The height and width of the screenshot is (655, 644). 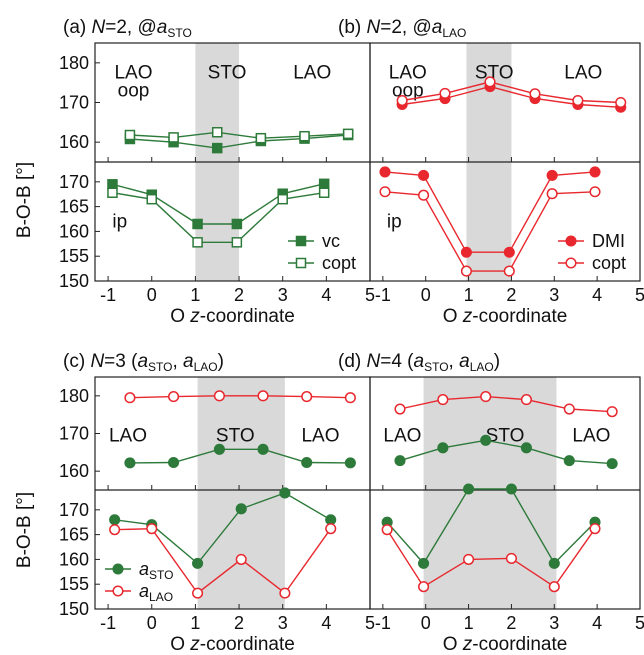 I want to click on y-axis-label-bottom: B-O-B [°], so click(x=24, y=530).